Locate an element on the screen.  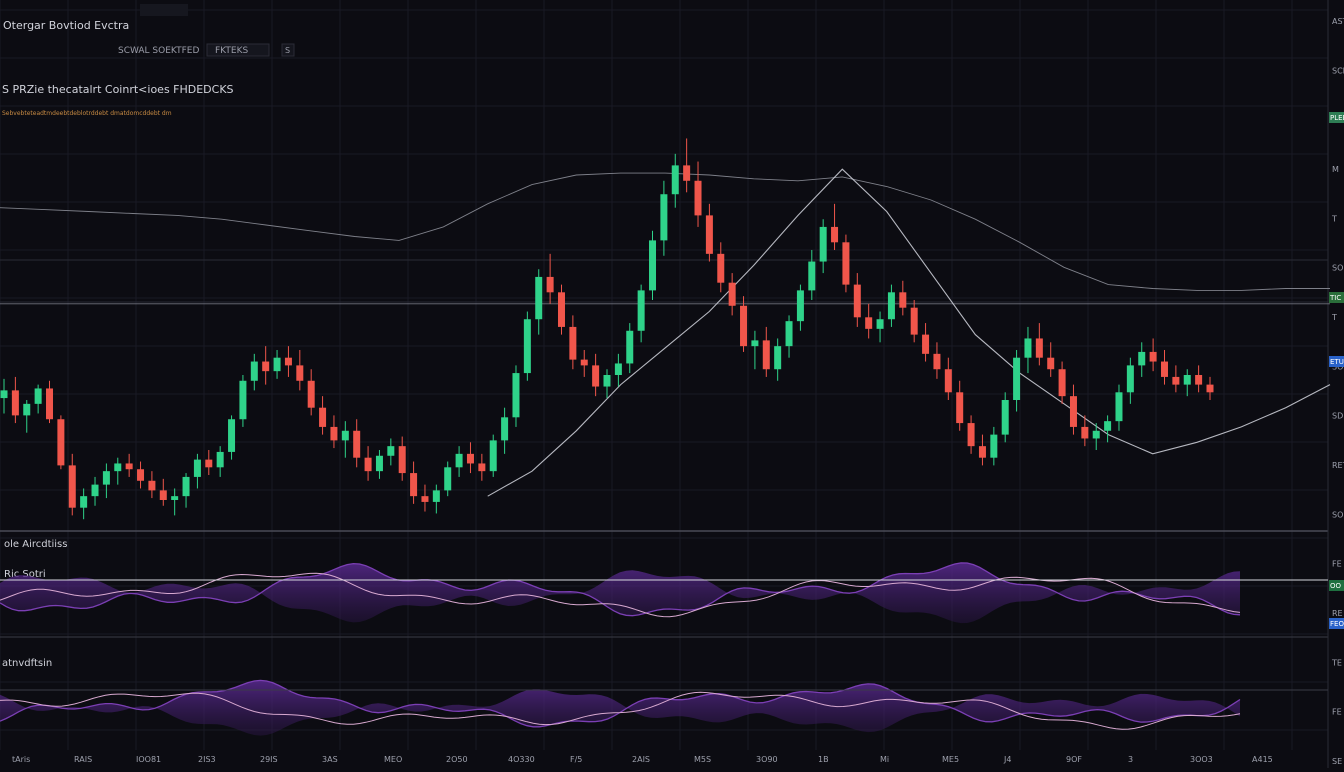
time-axis-label: F/5 is located at coordinates (576, 759).